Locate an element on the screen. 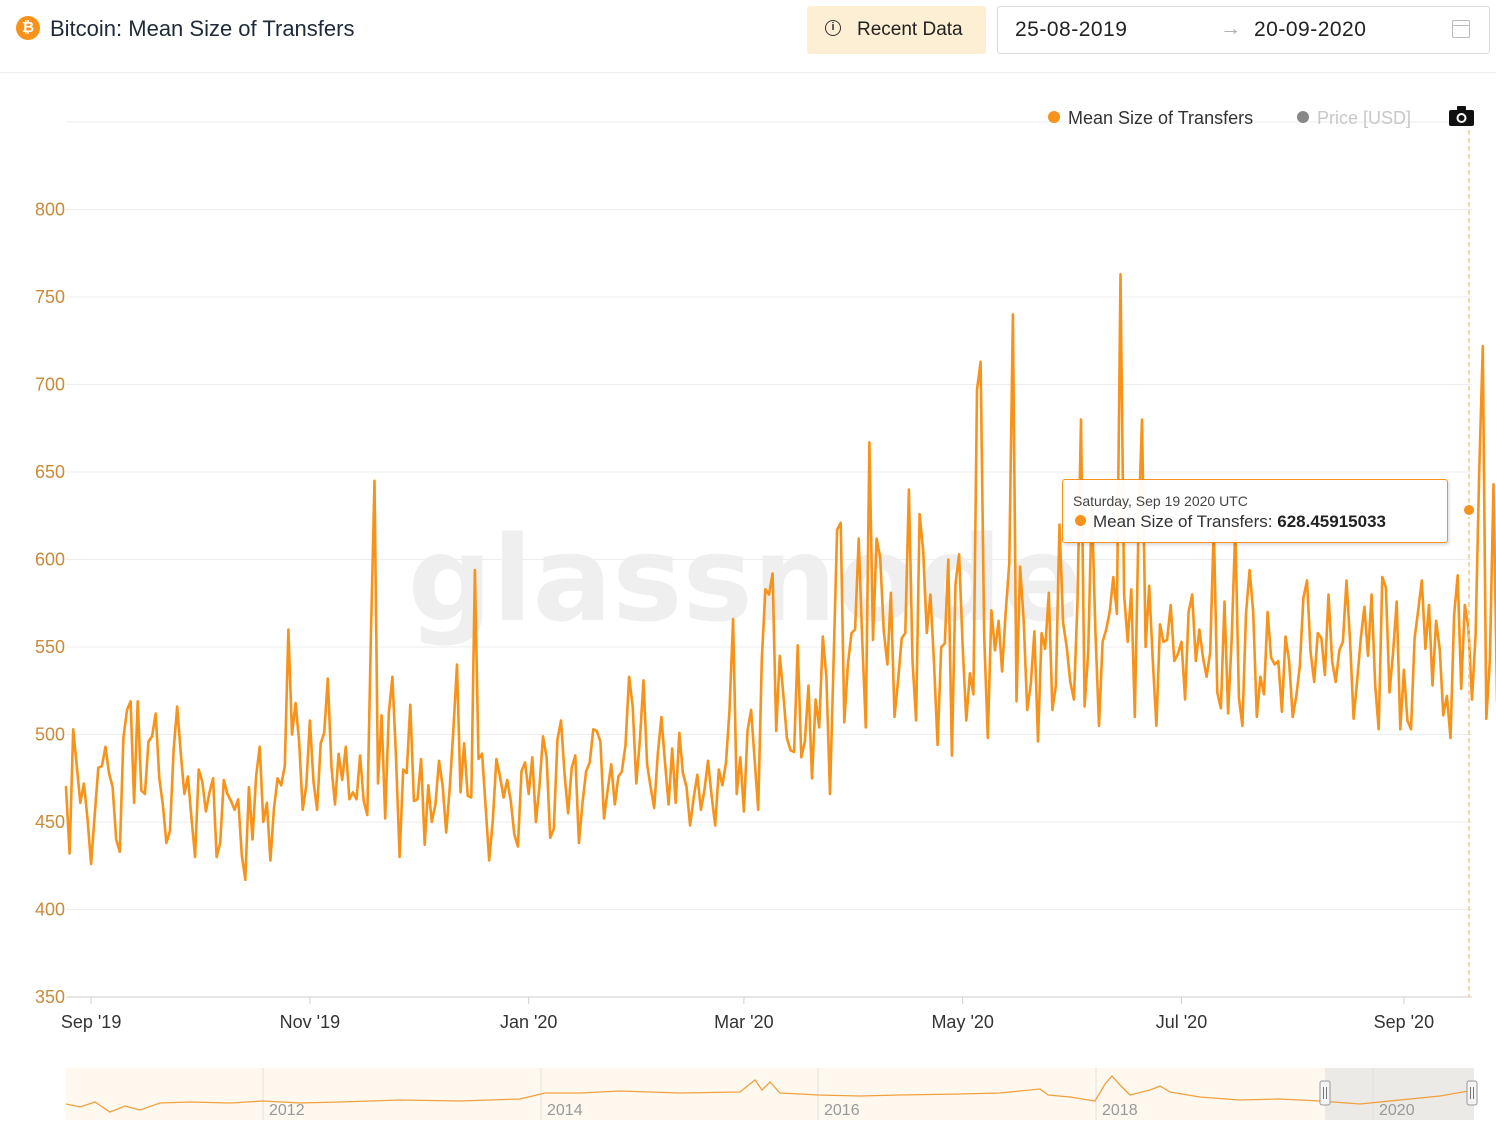 This screenshot has height=1148, width=1496. y-tick-label: 400 is located at coordinates (50, 910).